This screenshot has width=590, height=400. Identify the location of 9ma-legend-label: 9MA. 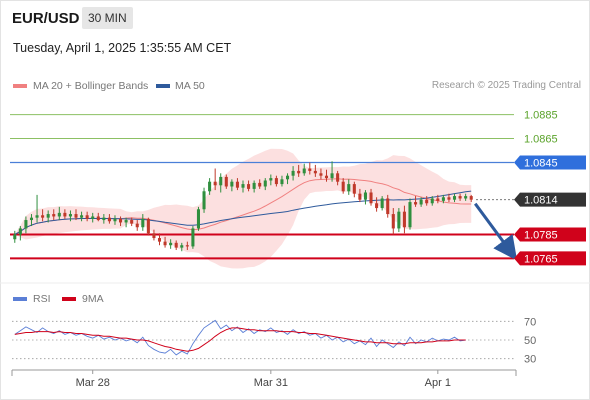
(93, 299).